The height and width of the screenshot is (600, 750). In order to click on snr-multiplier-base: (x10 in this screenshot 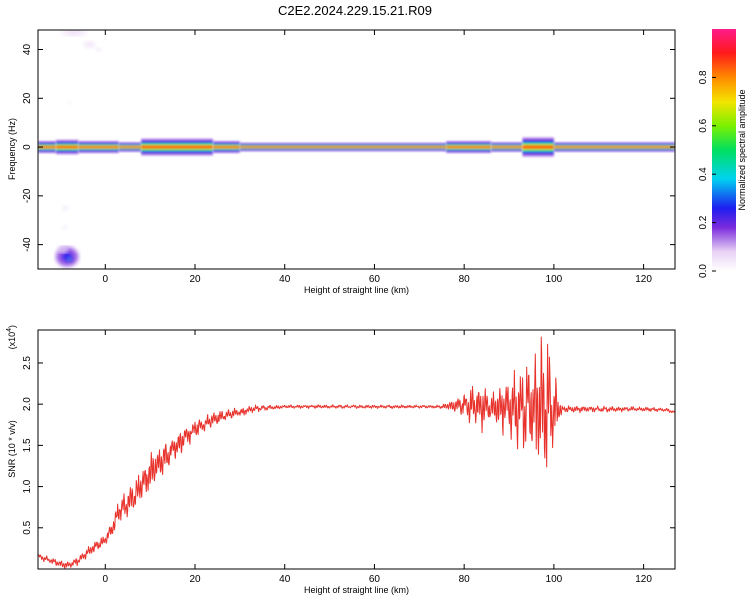, I will do `click(12, 341)`.